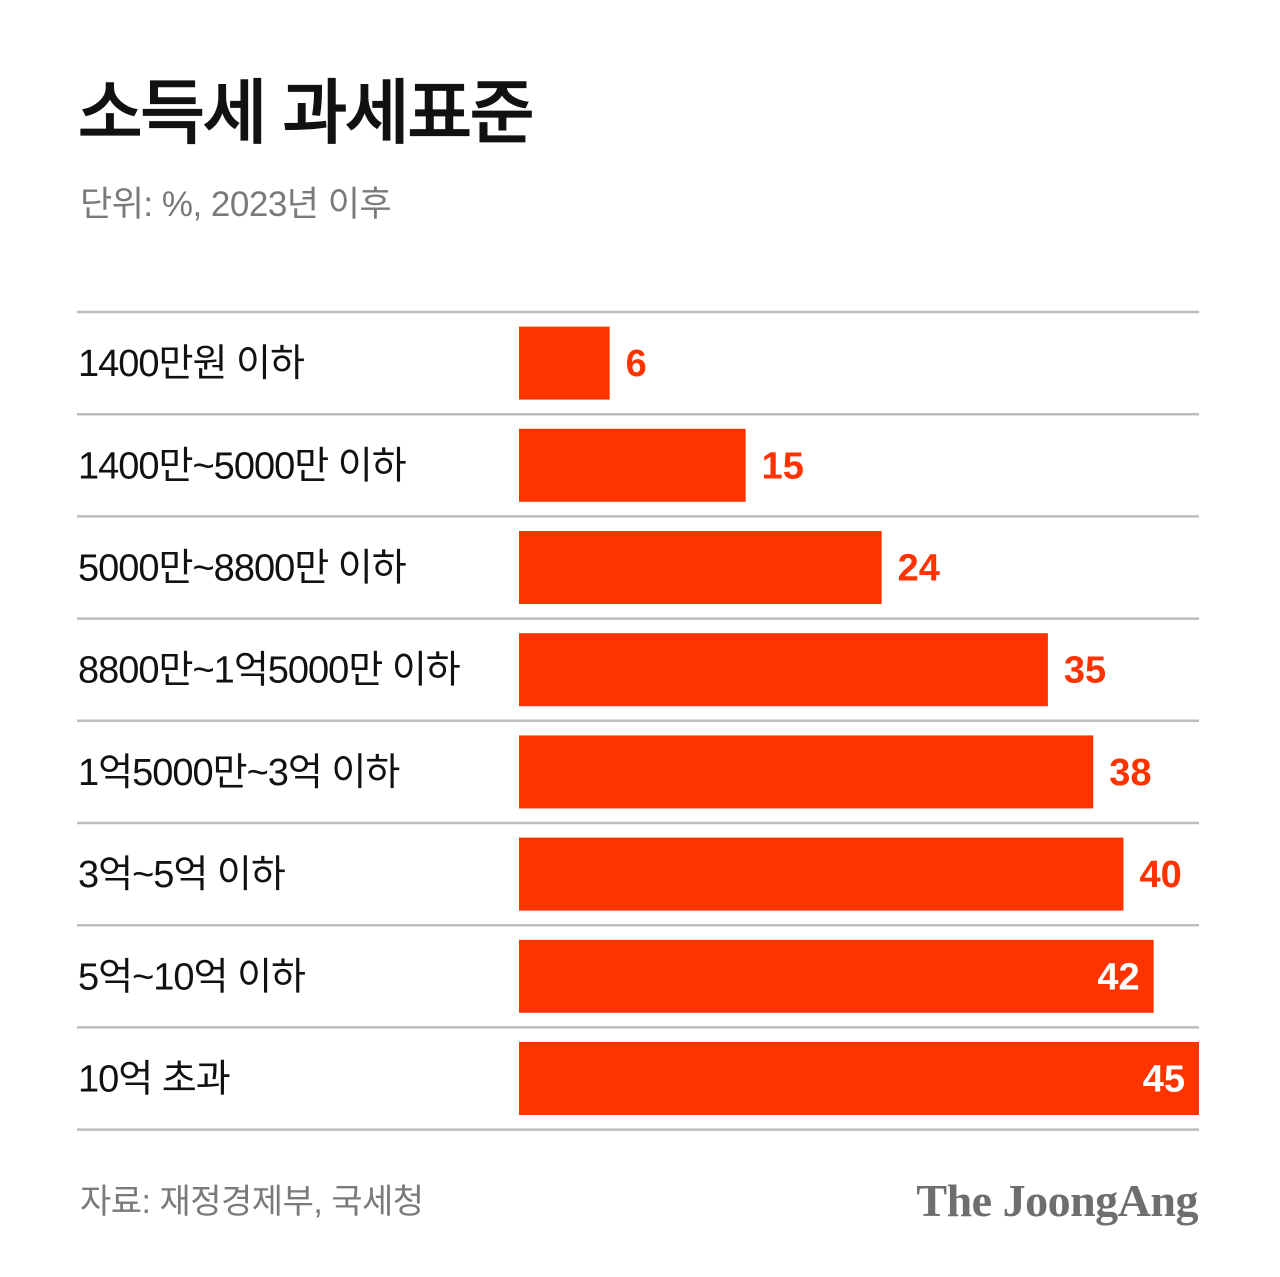 The image size is (1280, 1277). I want to click on category-label: 1400만~5000만 이하, so click(242, 466).